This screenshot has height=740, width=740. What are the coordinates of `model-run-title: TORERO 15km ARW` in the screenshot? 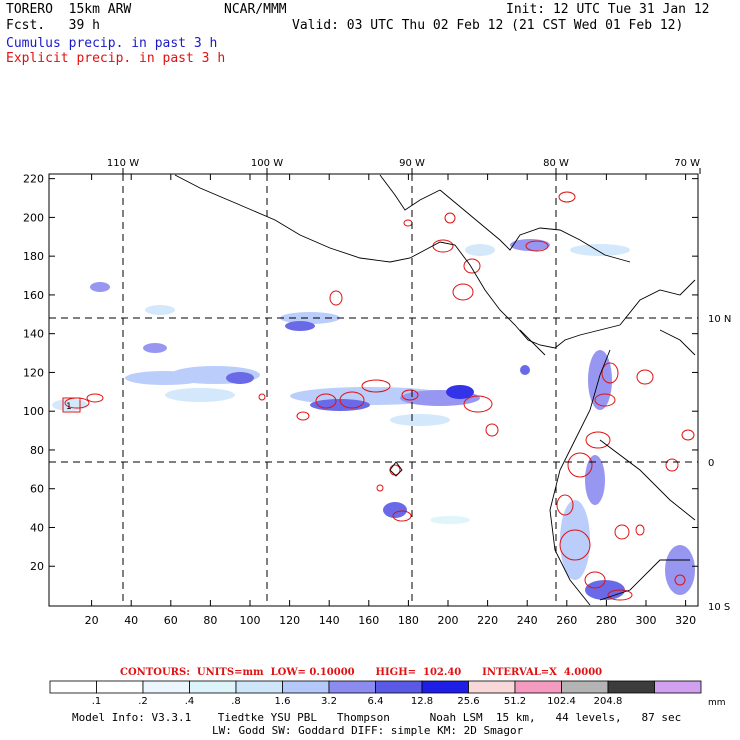 It's located at (69, 9).